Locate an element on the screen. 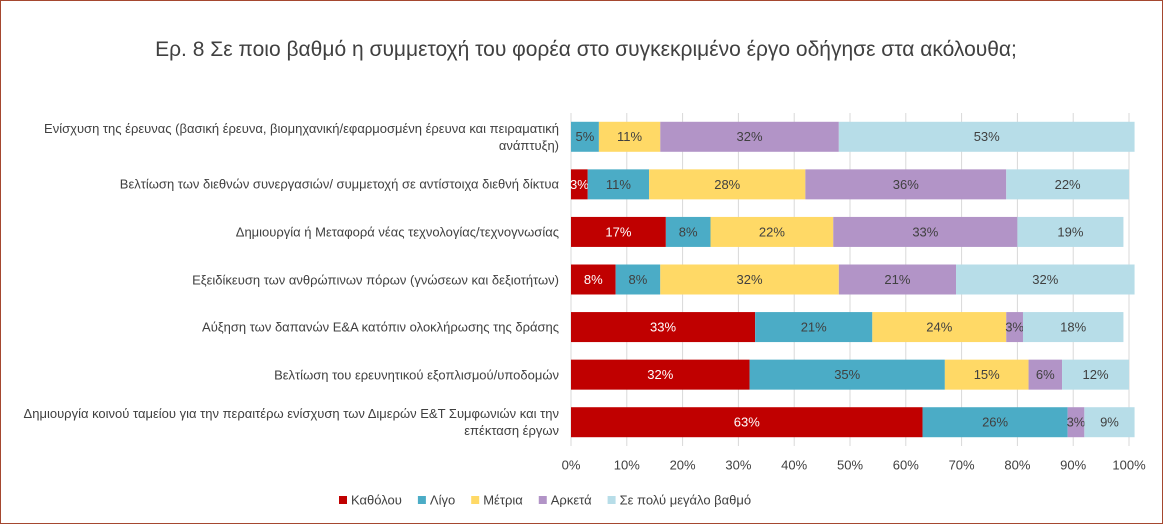 The width and height of the screenshot is (1163, 524). data-label: 19% is located at coordinates (1070, 231).